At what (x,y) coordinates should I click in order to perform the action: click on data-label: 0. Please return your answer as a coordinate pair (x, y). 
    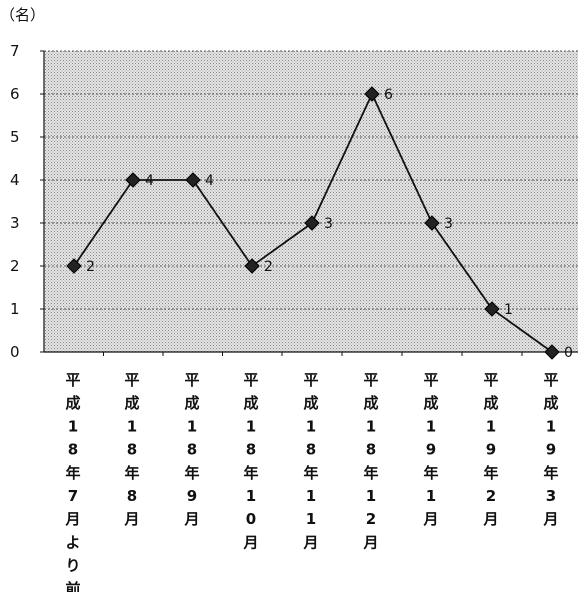
    Looking at the image, I should click on (568, 353).